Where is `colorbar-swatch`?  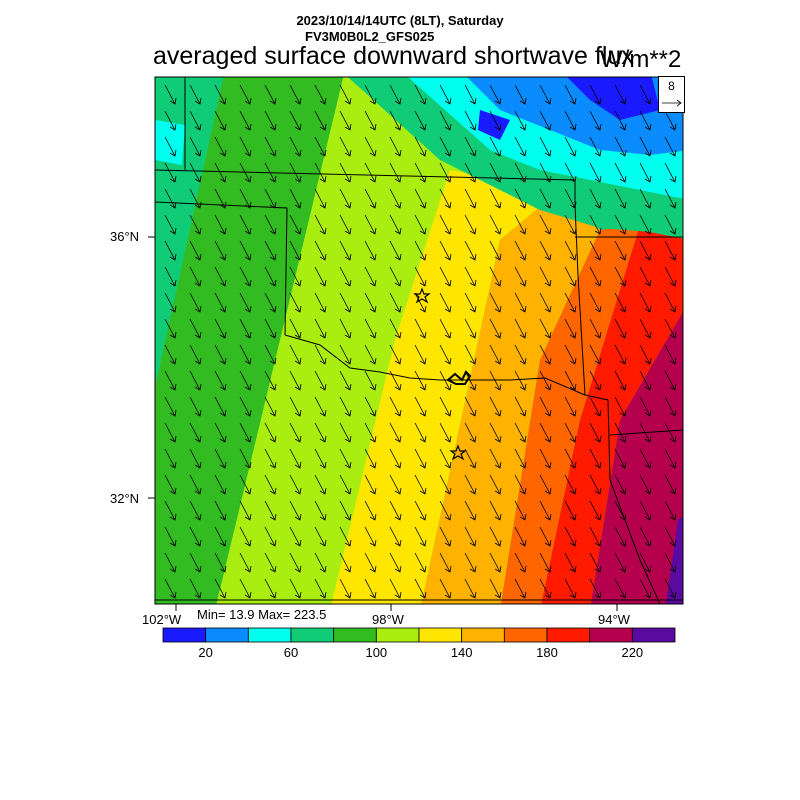 colorbar-swatch is located at coordinates (653, 635).